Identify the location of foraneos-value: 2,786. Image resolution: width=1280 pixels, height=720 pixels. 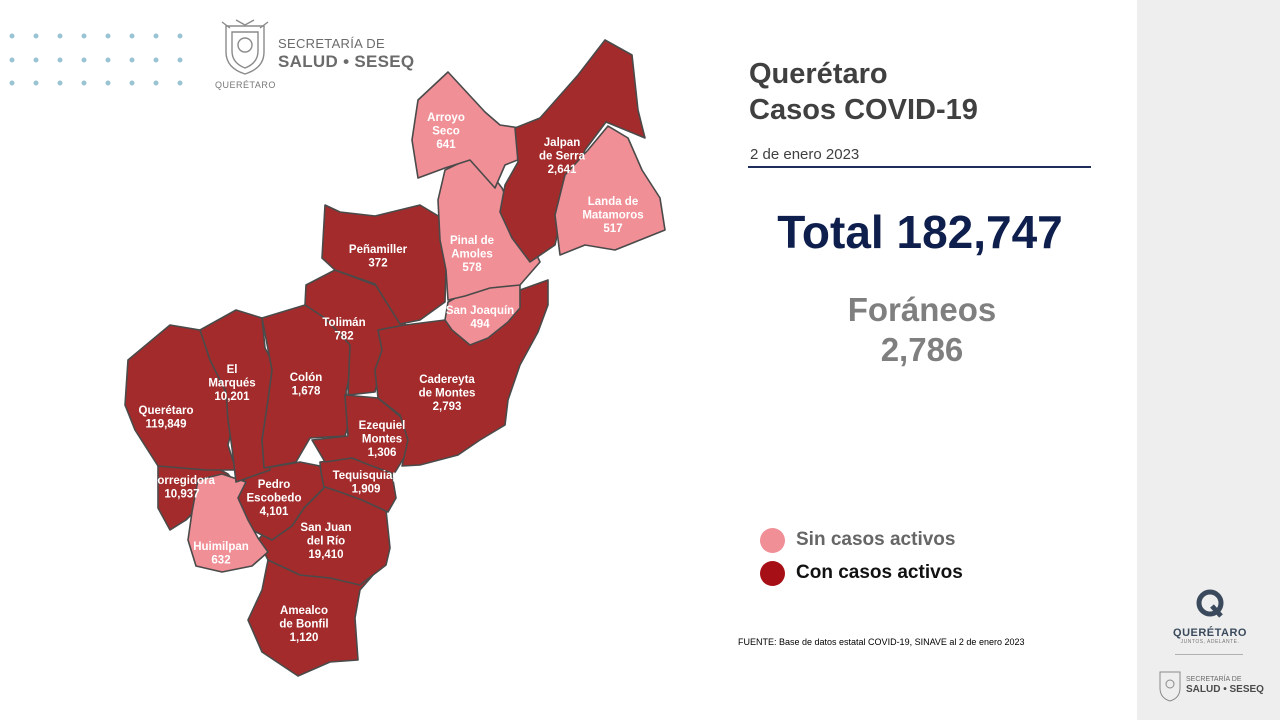
(922, 349).